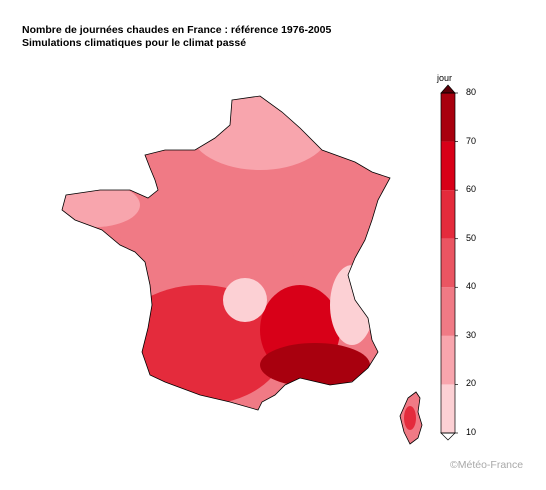 Image resolution: width=546 pixels, height=490 pixels. I want to click on legend-unit: jour, so click(445, 78).